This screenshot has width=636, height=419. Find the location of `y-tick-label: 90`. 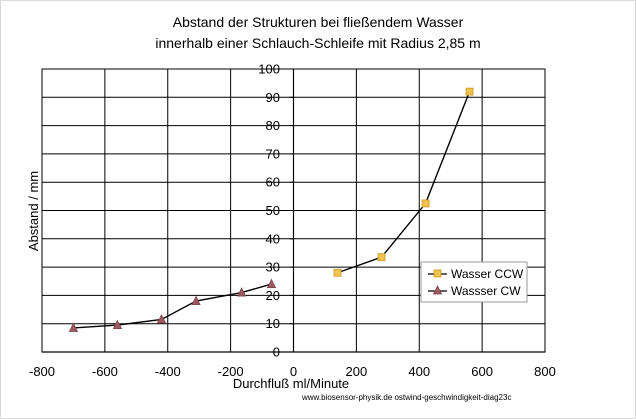

y-tick-label: 90 is located at coordinates (273, 97).